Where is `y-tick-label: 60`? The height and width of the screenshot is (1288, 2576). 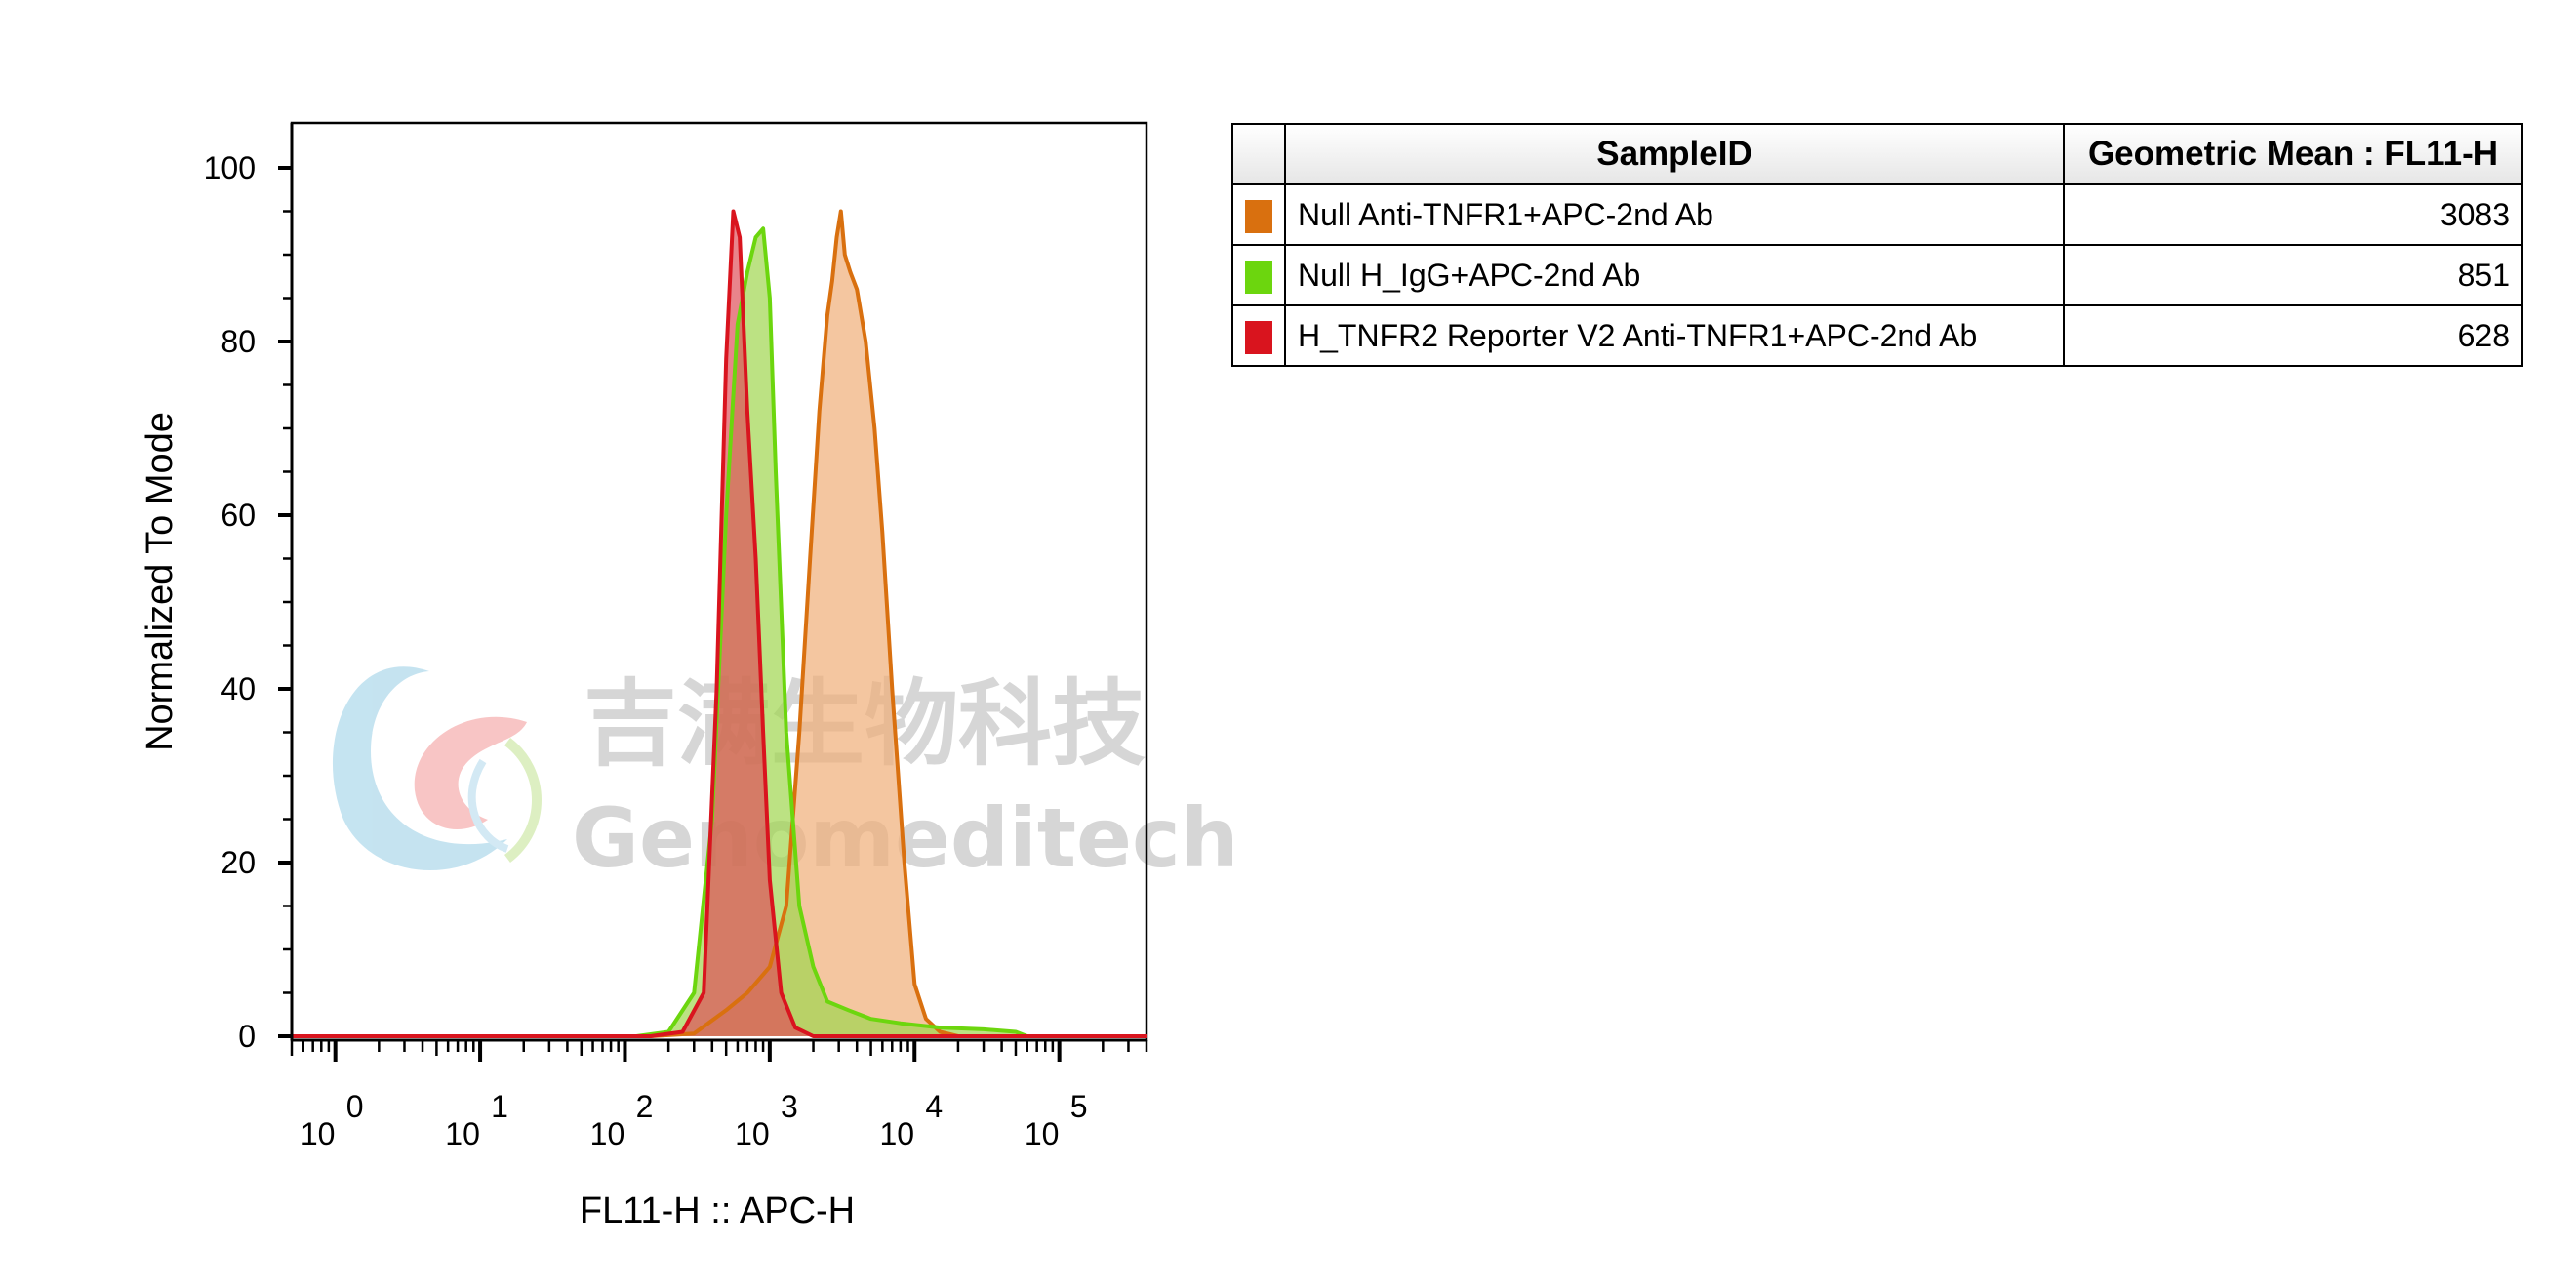 y-tick-label: 60 is located at coordinates (238, 515).